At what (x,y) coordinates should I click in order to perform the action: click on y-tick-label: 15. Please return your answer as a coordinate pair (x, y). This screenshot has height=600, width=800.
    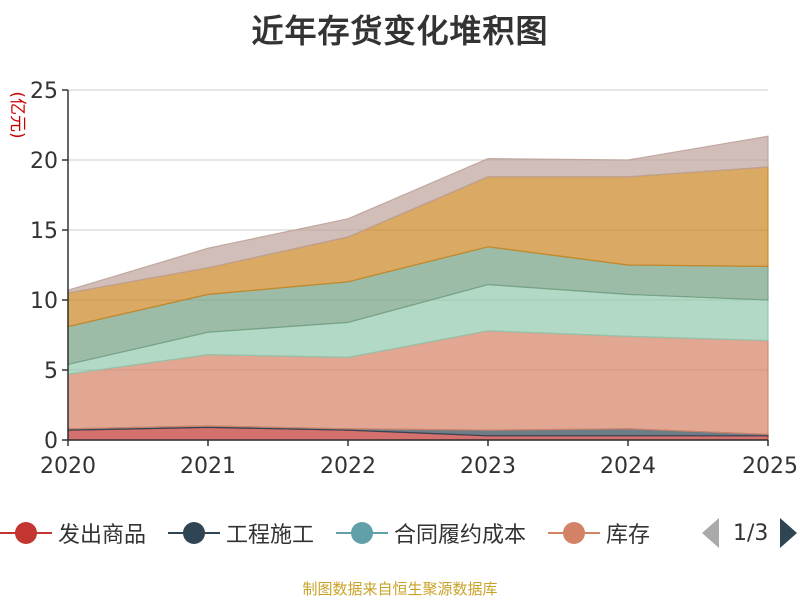
    Looking at the image, I should click on (44, 231).